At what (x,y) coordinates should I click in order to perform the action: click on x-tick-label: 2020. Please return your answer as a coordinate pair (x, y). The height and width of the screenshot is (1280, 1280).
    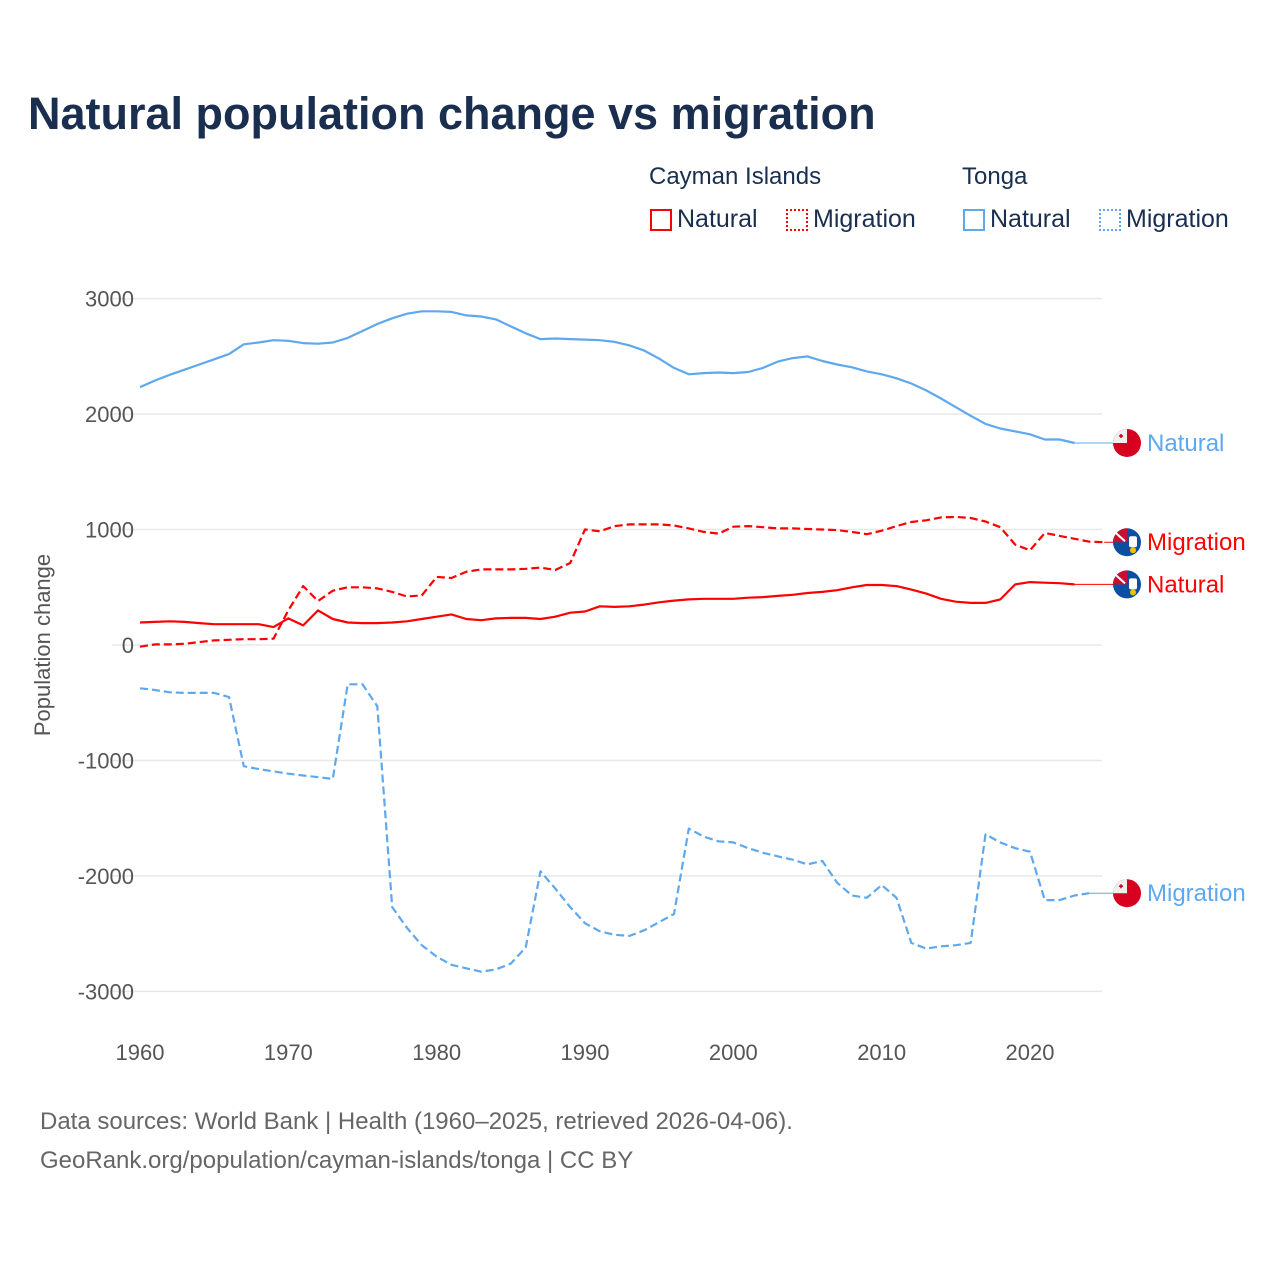
    Looking at the image, I should click on (1030, 1052).